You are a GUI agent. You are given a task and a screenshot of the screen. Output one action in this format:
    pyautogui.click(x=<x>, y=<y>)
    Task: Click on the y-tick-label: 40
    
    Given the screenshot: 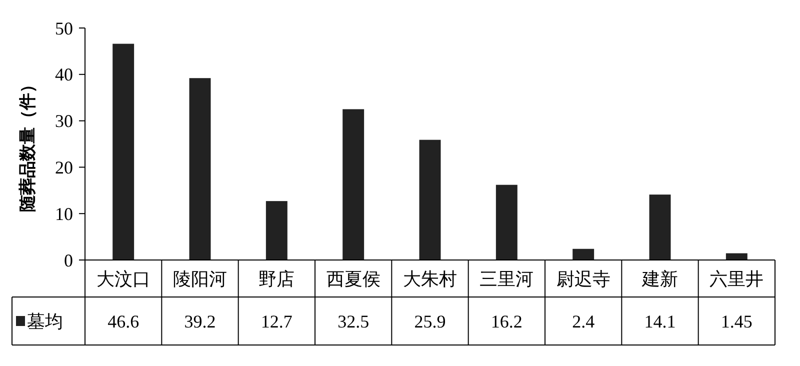 What is the action you would take?
    pyautogui.click(x=64, y=74)
    